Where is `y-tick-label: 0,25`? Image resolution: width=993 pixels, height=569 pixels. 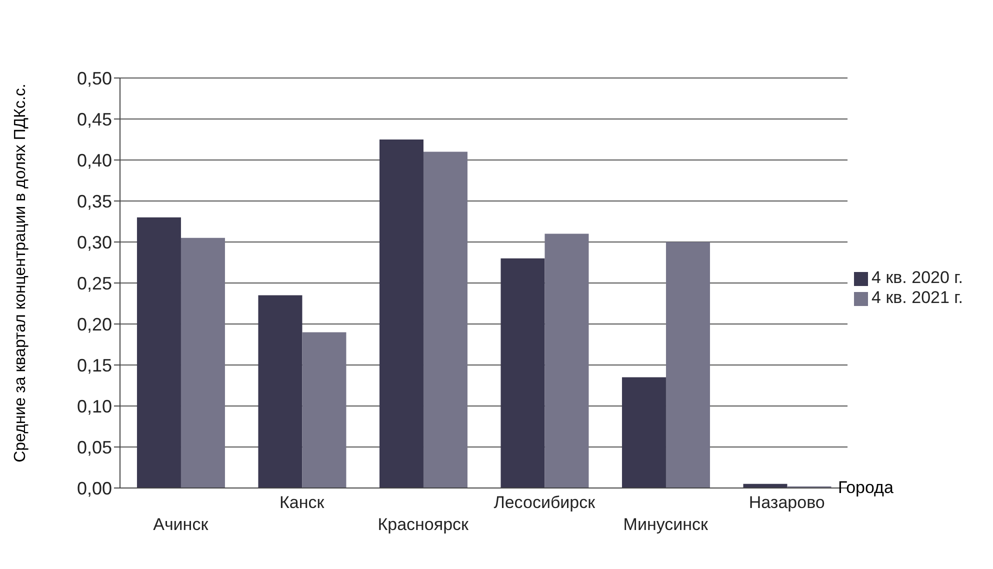
y-tick-label: 0,25 is located at coordinates (94, 283).